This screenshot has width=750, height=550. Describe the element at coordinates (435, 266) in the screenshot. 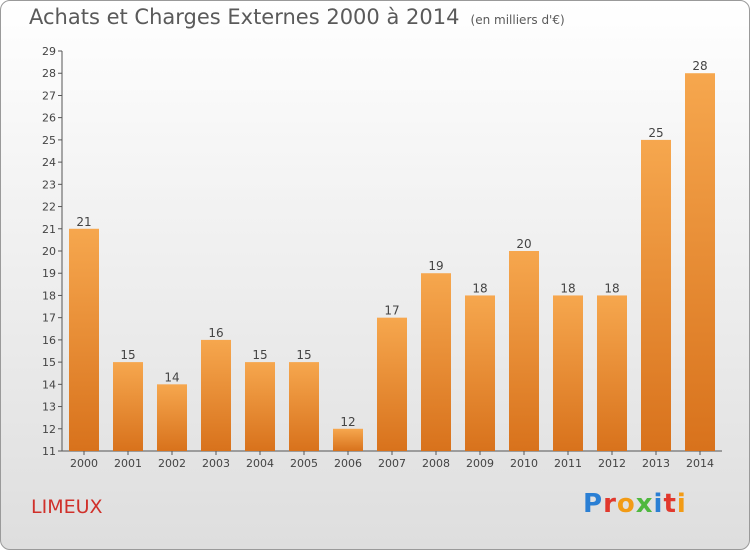

I see `bar-value-label: 19` at that location.